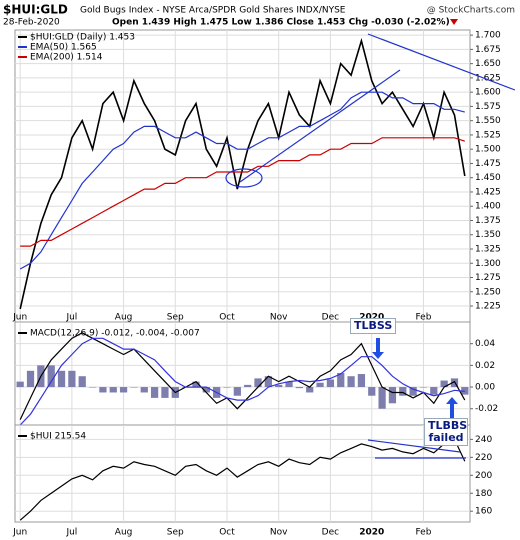  Describe the element at coordinates (19, 318) in the screenshot. I see `x-tick-label: Jun` at that location.